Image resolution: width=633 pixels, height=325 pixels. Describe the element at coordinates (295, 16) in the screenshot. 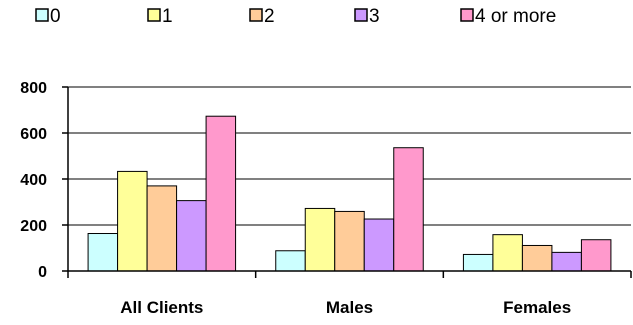

I see `legend: 0 1 2 3 4 or more` at that location.